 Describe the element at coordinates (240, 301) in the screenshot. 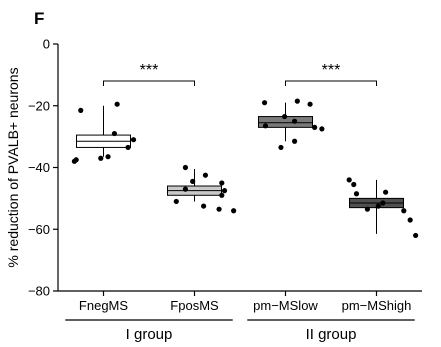

I see `x-axis: FnegMS FposMS pm−MSlow pm−MShigh` at that location.